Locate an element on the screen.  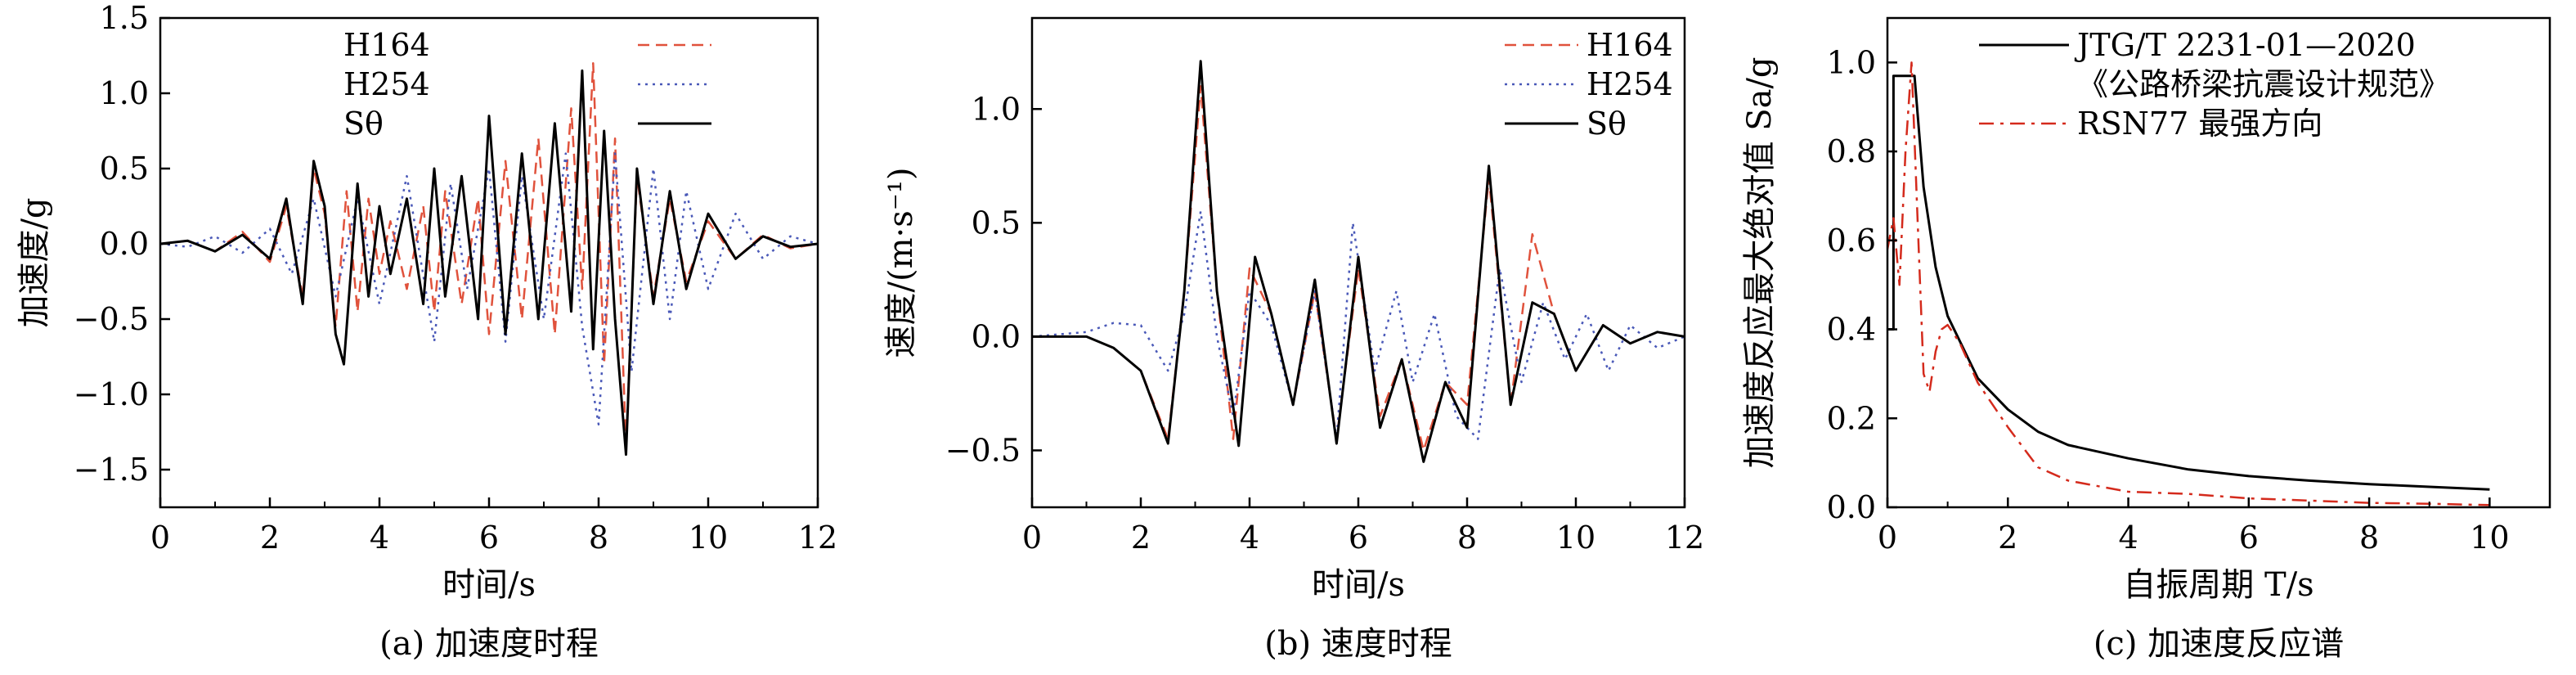
y-axis-title: 速度/(m·s⁻¹) is located at coordinates (901, 263).